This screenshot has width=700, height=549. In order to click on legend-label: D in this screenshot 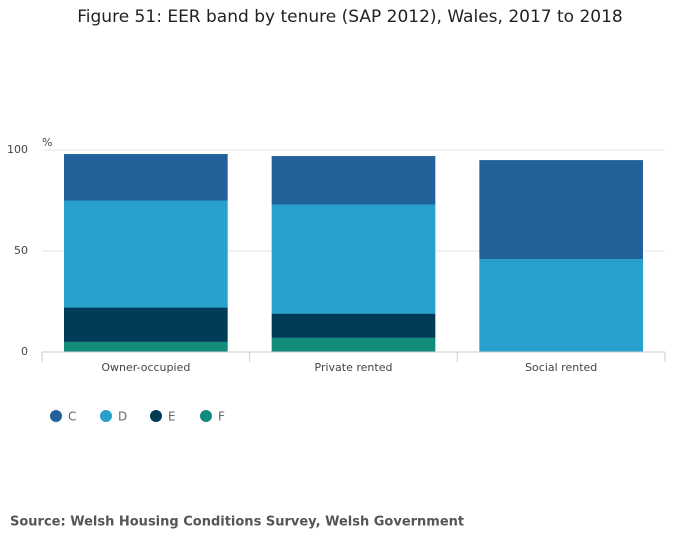, I will do `click(122, 417)`.